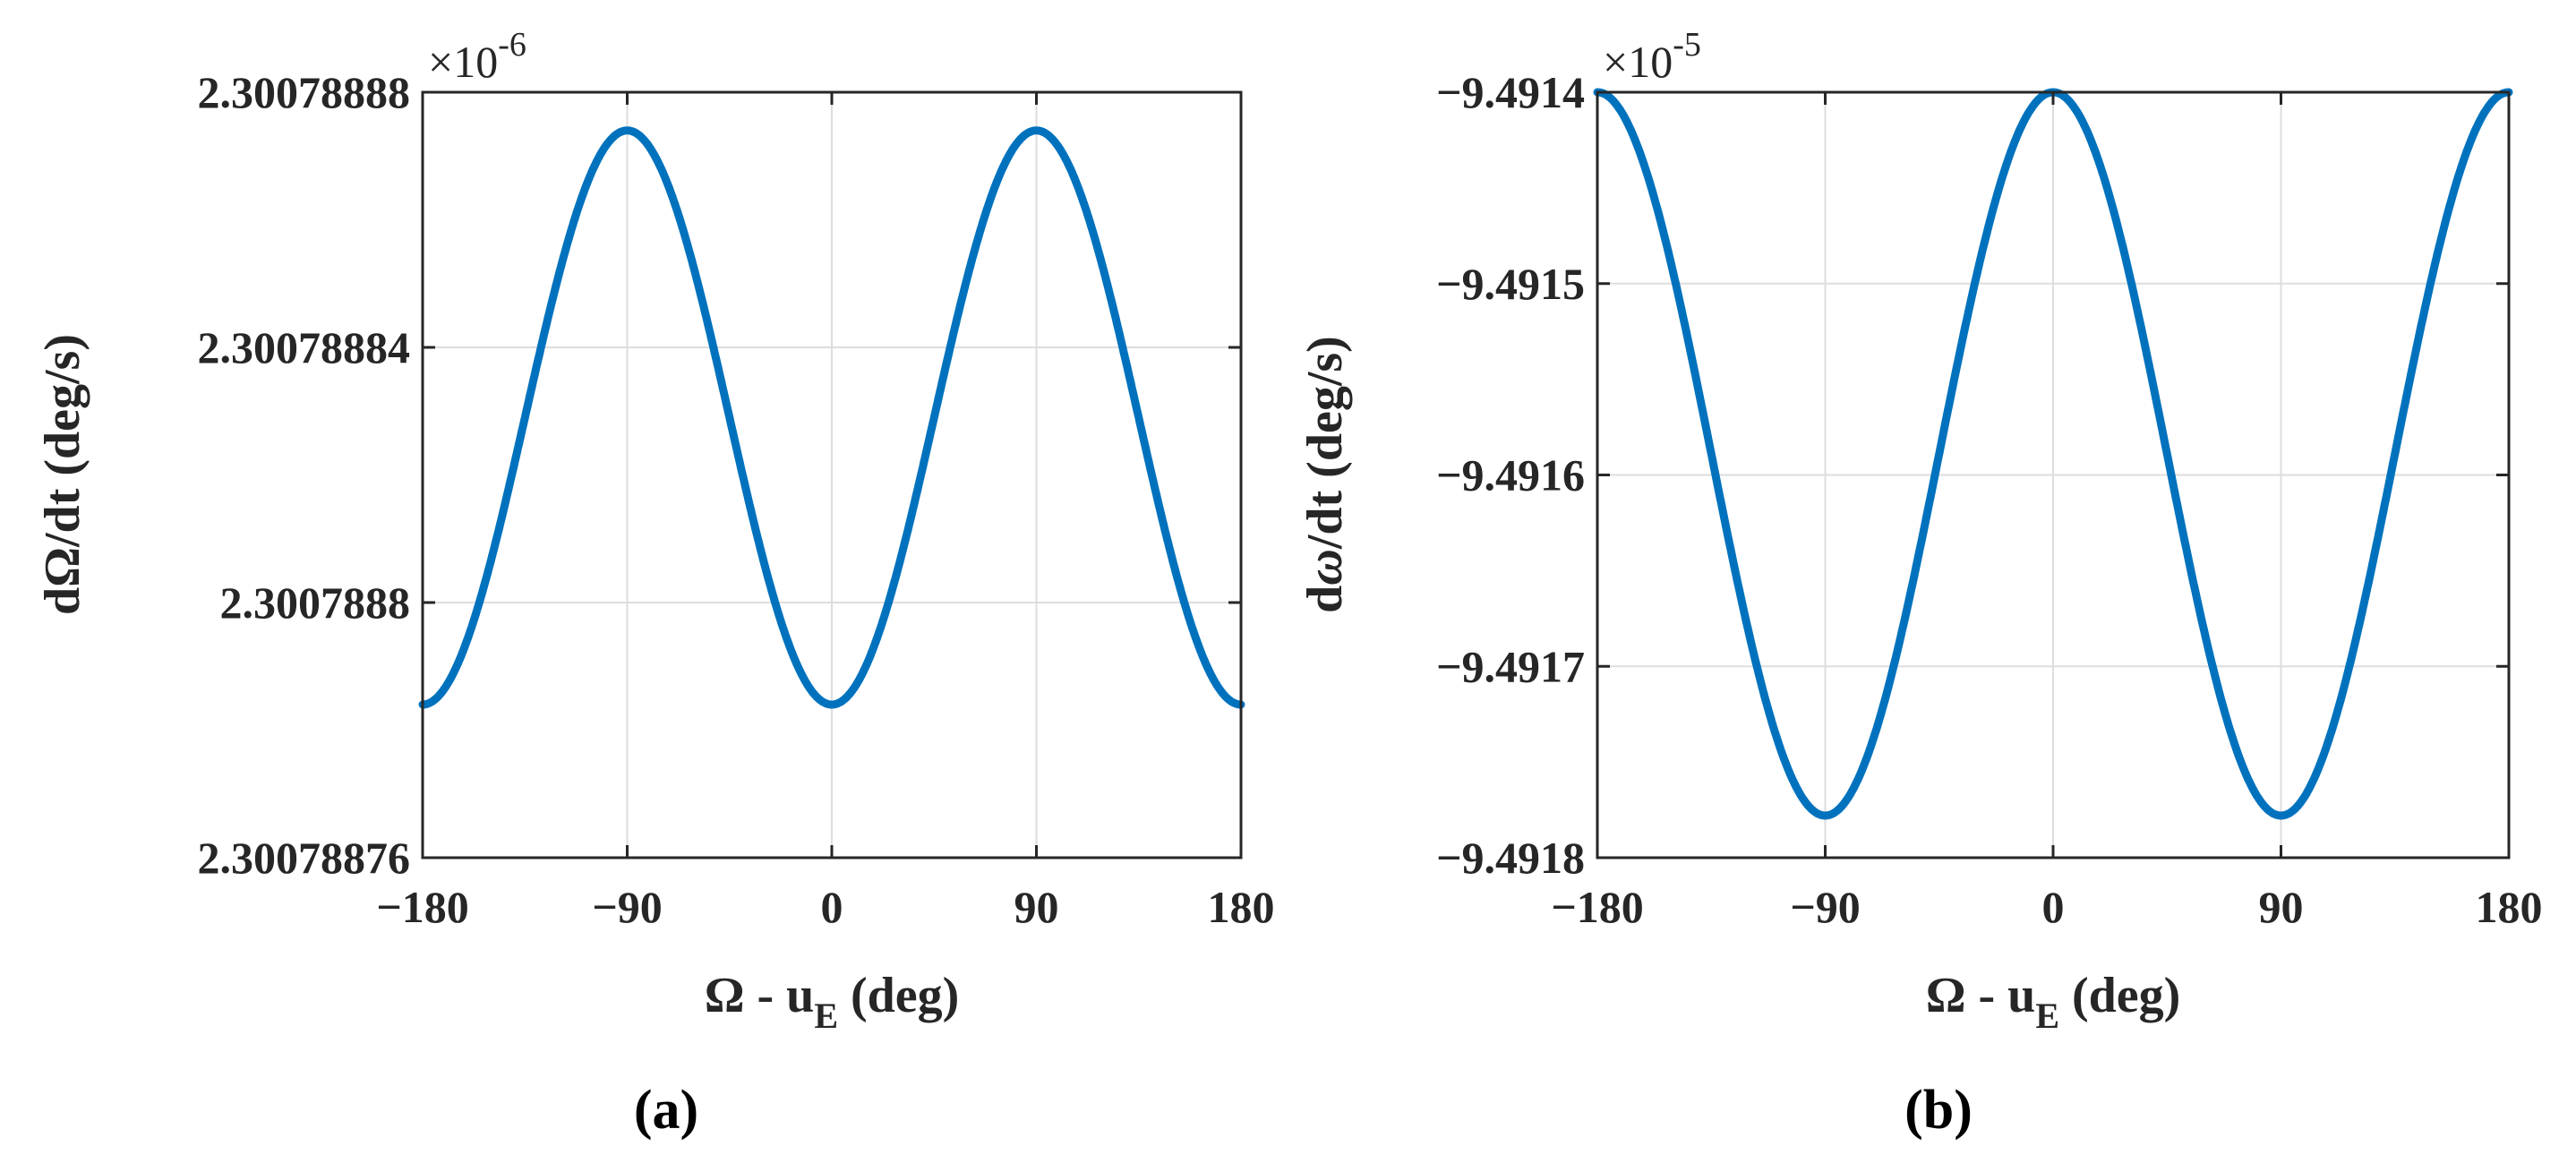 The height and width of the screenshot is (1163, 2576). I want to click on x-axis-label-main-a: Ω - u, so click(760, 995).